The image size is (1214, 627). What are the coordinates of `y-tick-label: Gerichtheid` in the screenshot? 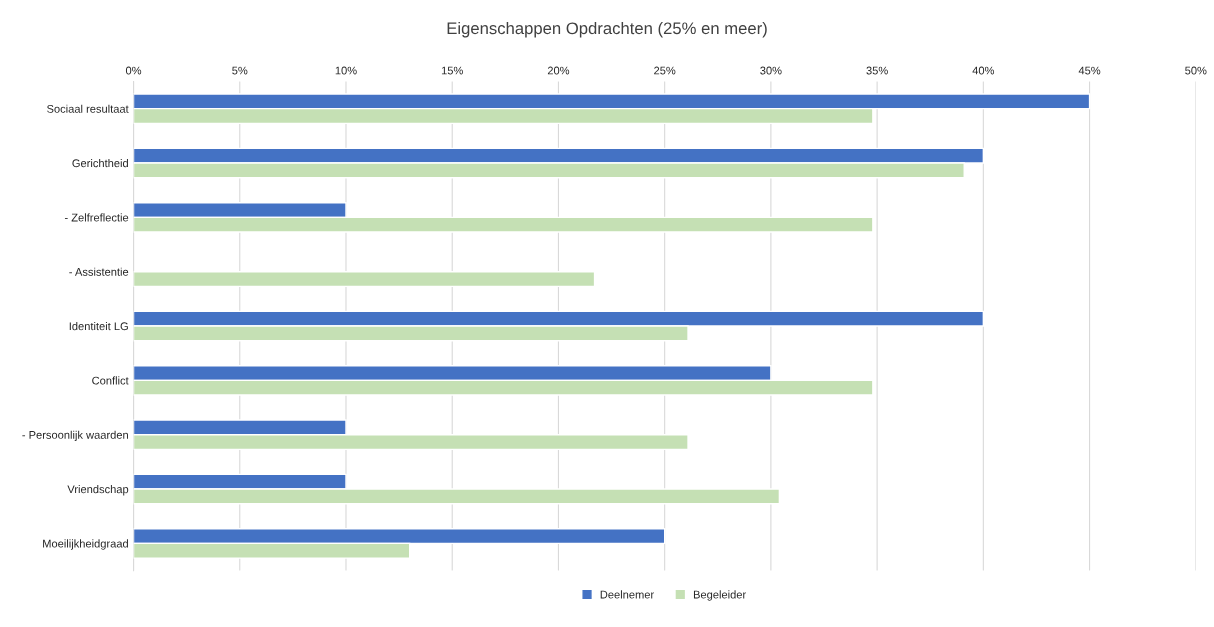 It's located at (100, 163).